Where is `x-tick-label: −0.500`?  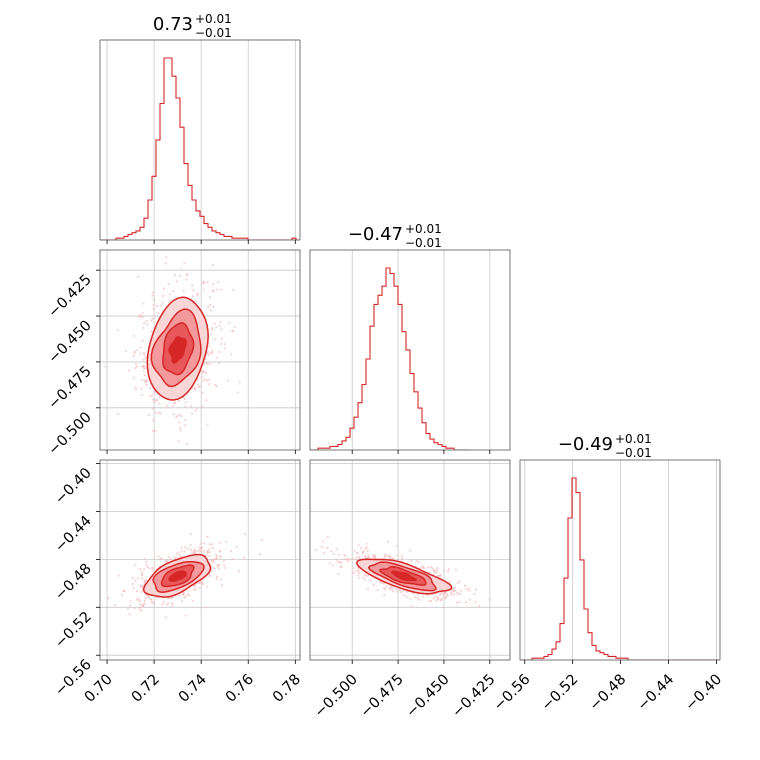 x-tick-label: −0.500 is located at coordinates (336, 696).